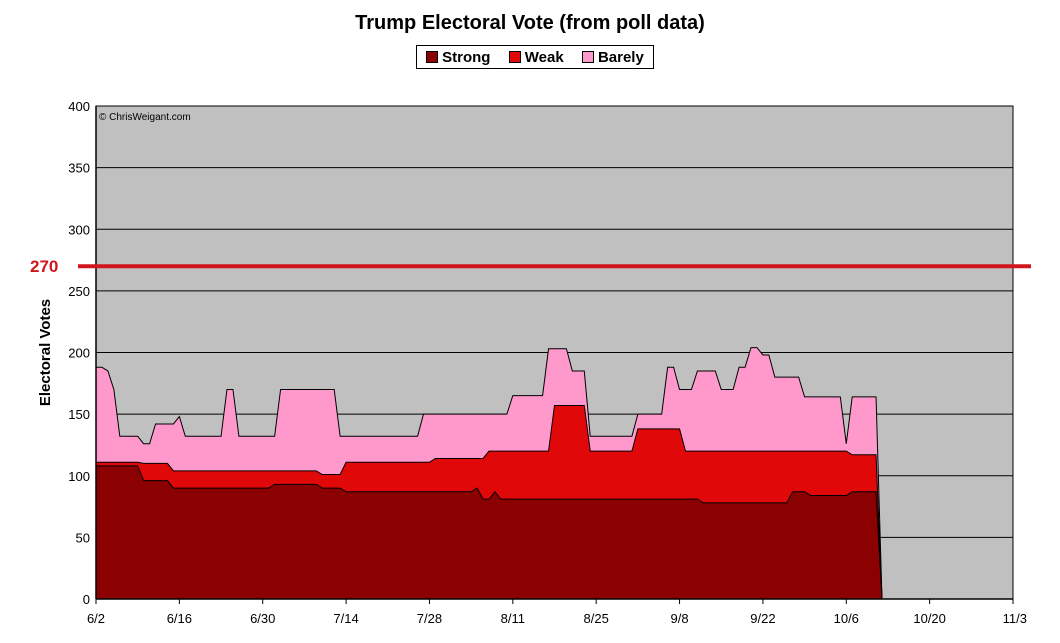  What do you see at coordinates (96, 618) in the screenshot?
I see `x-tick-label-6-2: 6/2` at bounding box center [96, 618].